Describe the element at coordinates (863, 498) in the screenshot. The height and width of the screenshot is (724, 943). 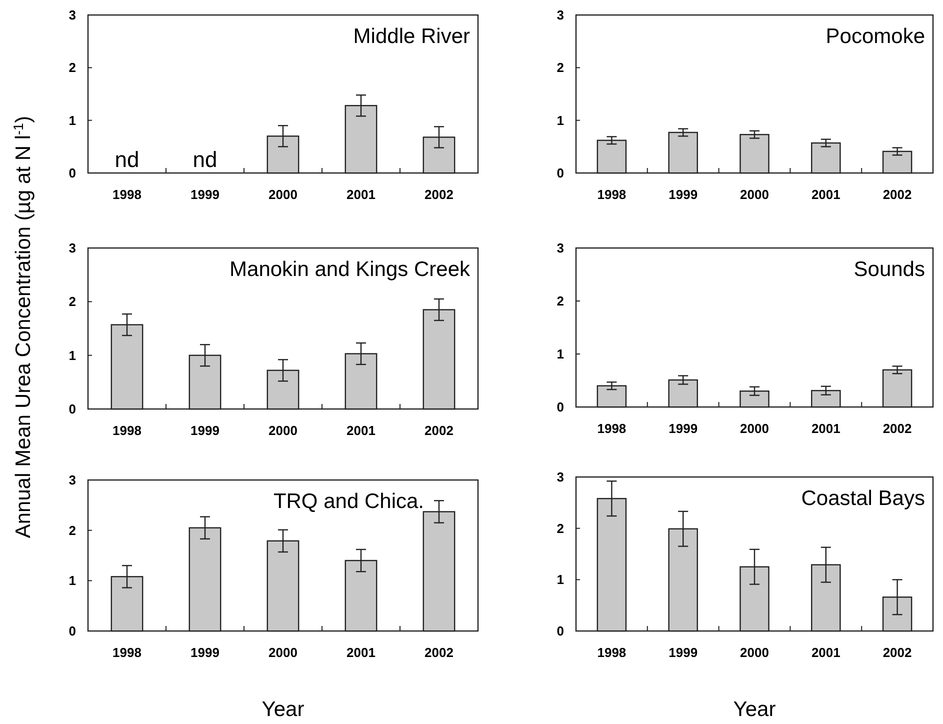
I see `text: Coastal Bays` at that location.